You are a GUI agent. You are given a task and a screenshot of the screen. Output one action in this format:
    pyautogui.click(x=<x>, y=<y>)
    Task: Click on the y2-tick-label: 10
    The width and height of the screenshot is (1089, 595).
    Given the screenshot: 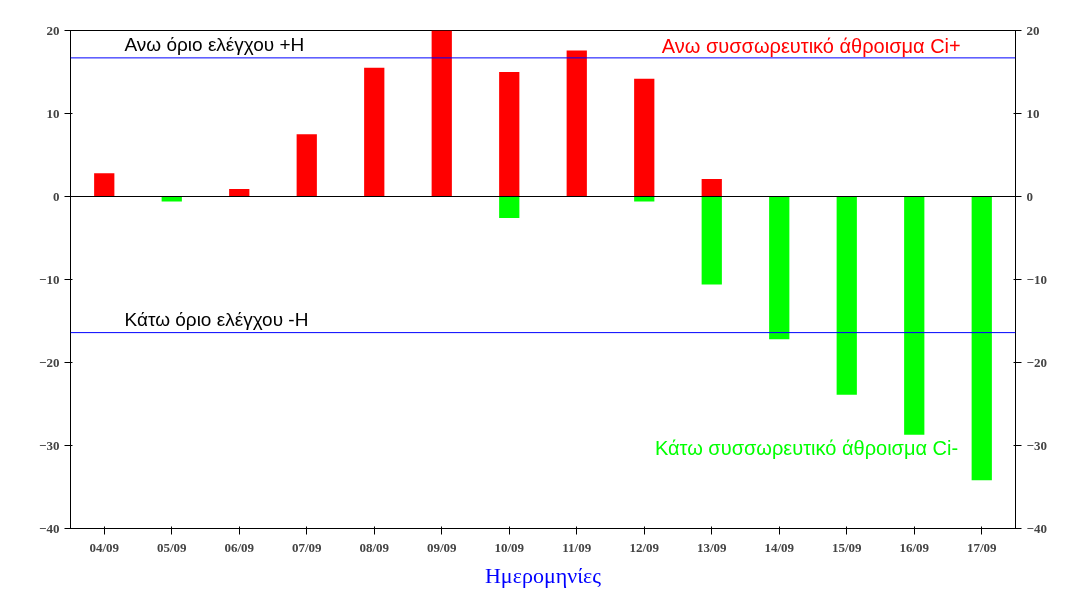 What is the action you would take?
    pyautogui.click(x=1033, y=113)
    